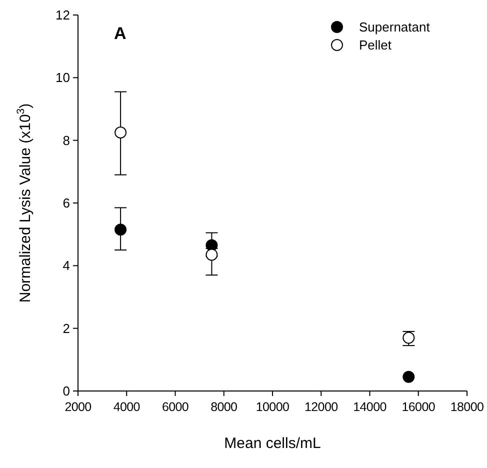  I want to click on x-tick-label: 14000, so click(370, 407).